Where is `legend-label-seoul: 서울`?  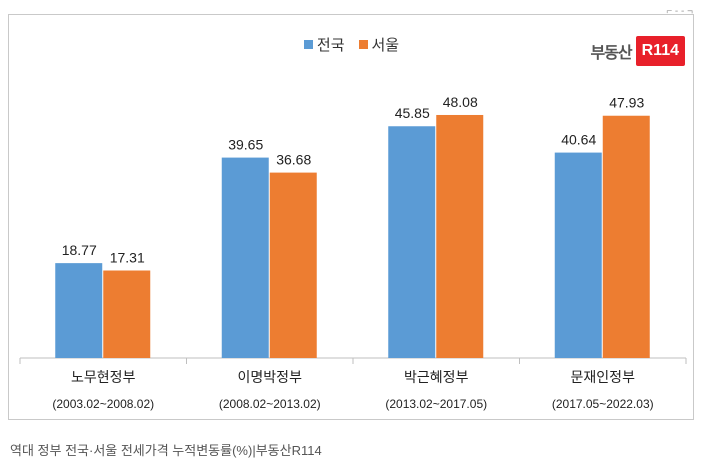
legend-label-seoul: 서울 is located at coordinates (385, 45).